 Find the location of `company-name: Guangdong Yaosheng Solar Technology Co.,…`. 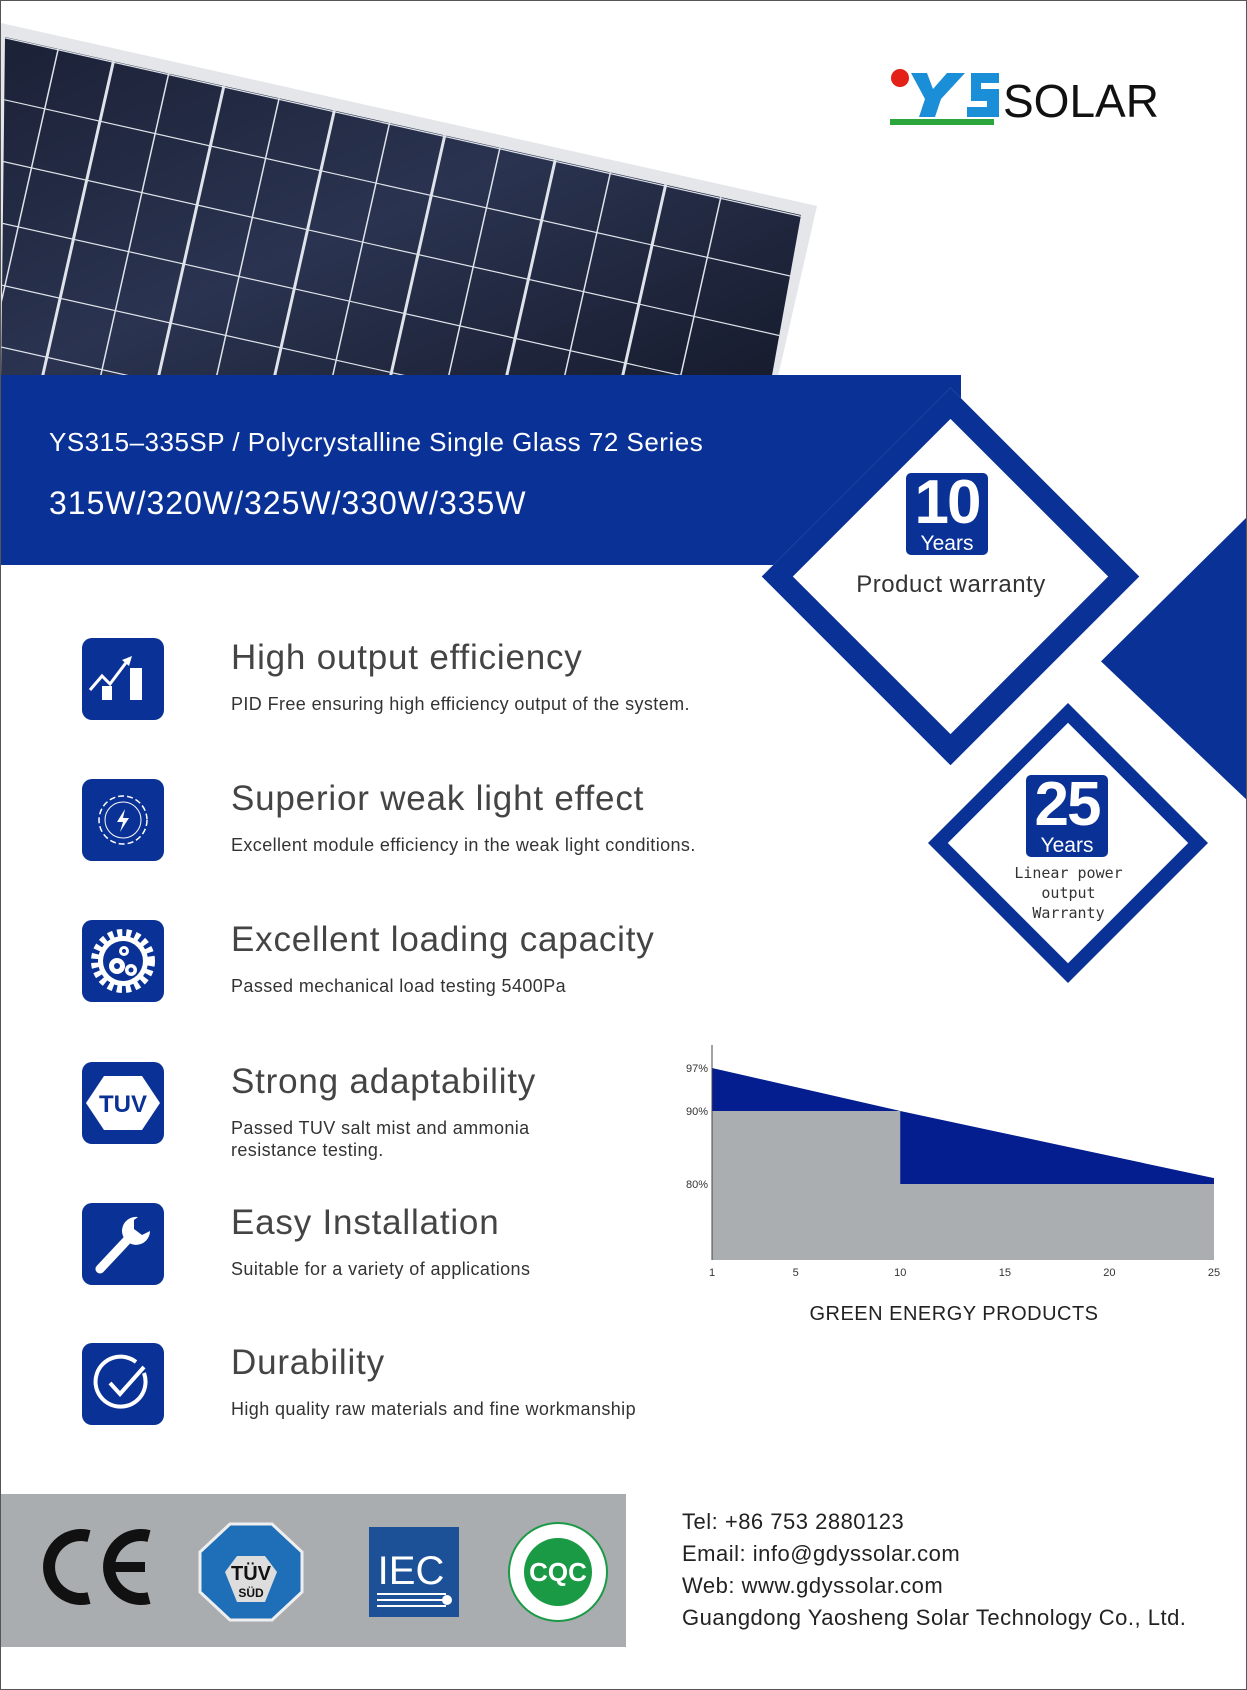

company-name: Guangdong Yaosheng Solar Technology Co.,… is located at coordinates (934, 1617).